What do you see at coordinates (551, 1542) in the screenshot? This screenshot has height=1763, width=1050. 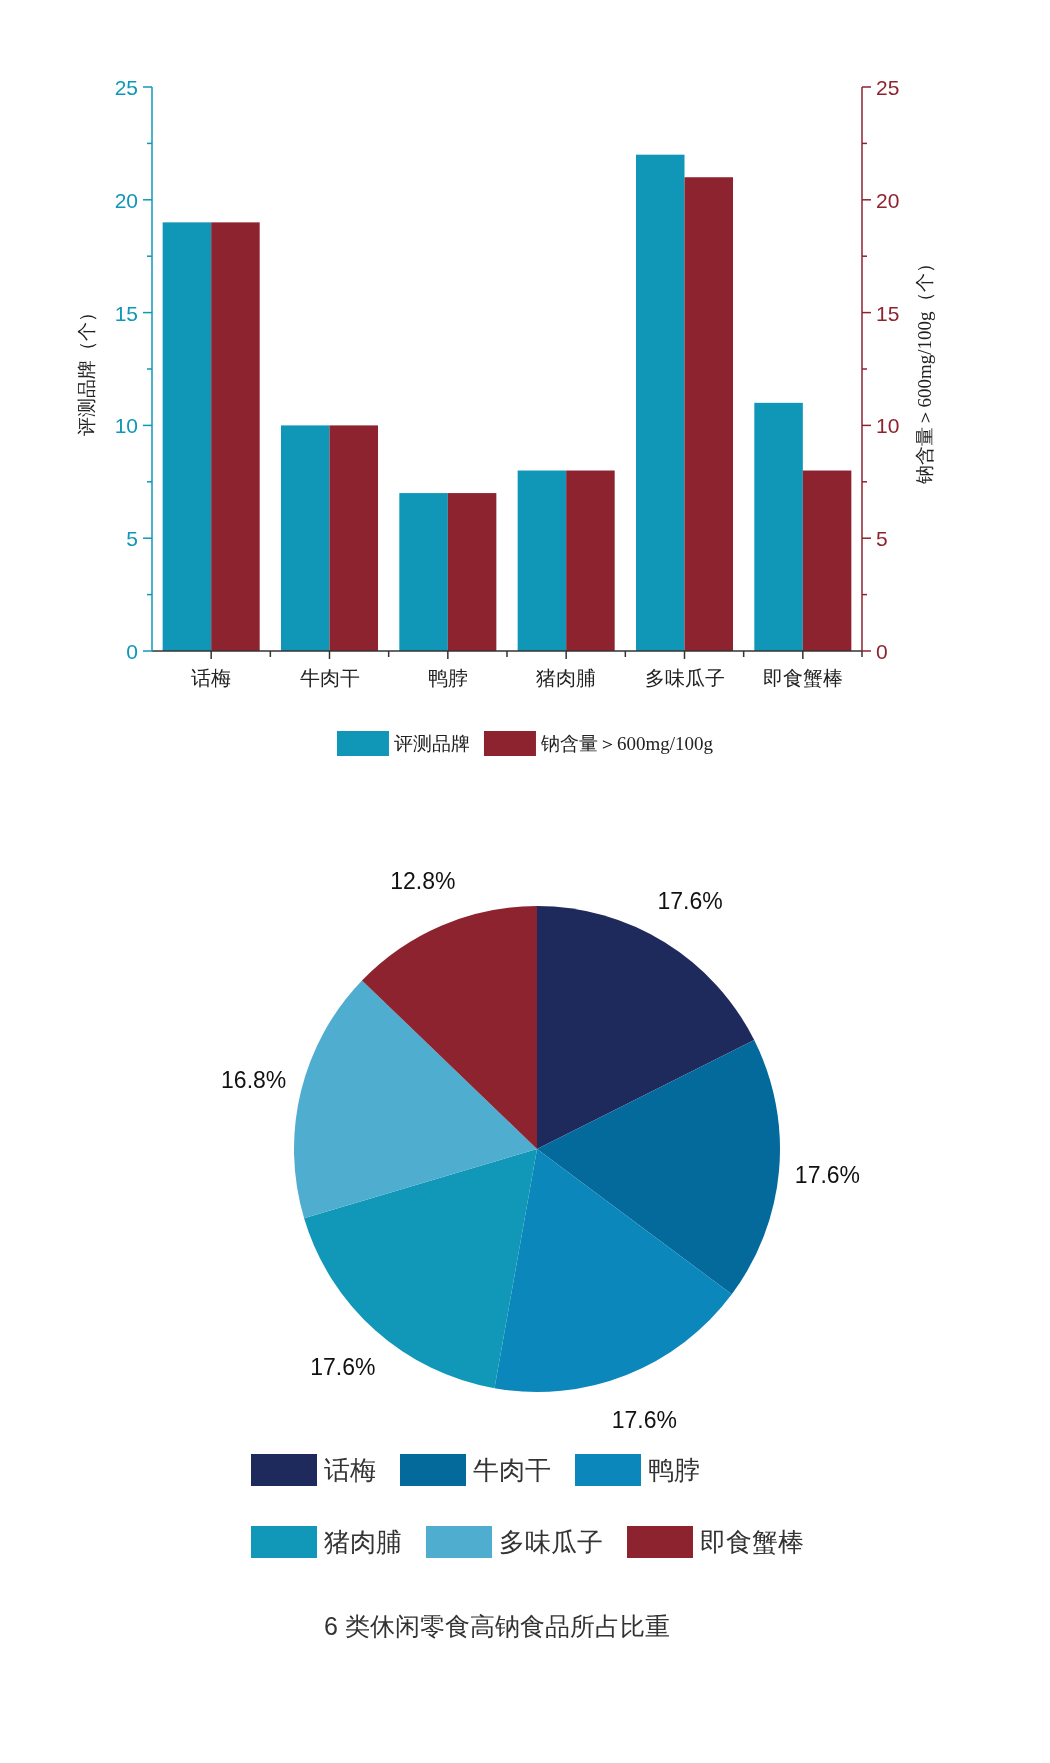 I see `legend-label: 多味瓜子` at bounding box center [551, 1542].